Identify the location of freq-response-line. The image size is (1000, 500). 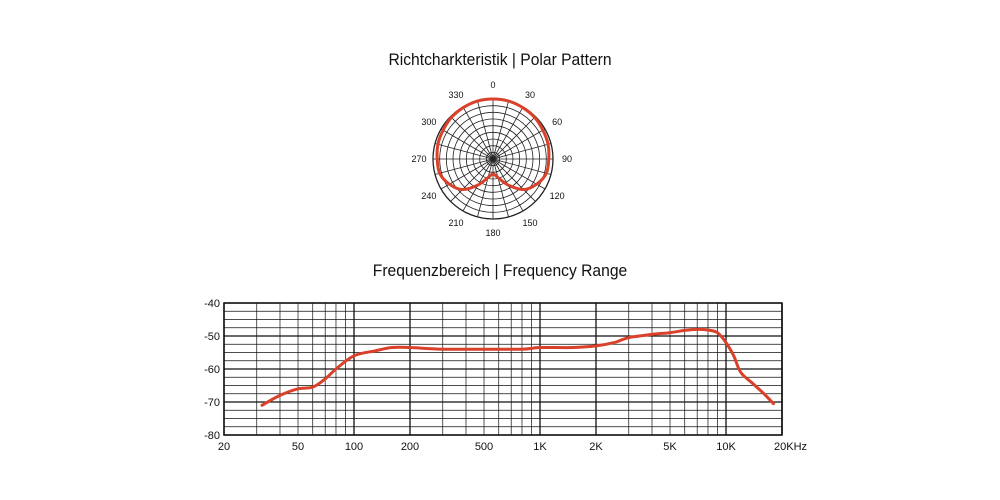
(517, 367).